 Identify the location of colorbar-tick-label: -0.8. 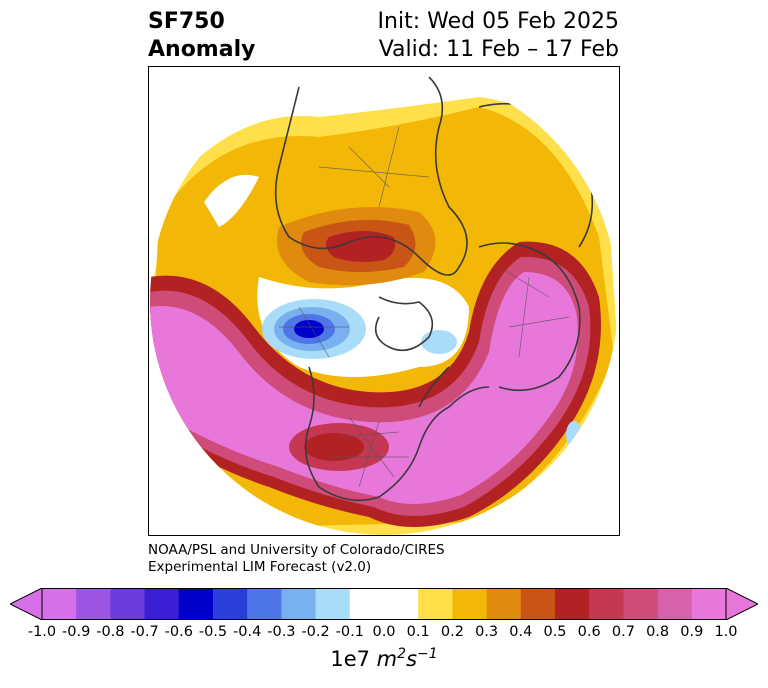
(110, 632).